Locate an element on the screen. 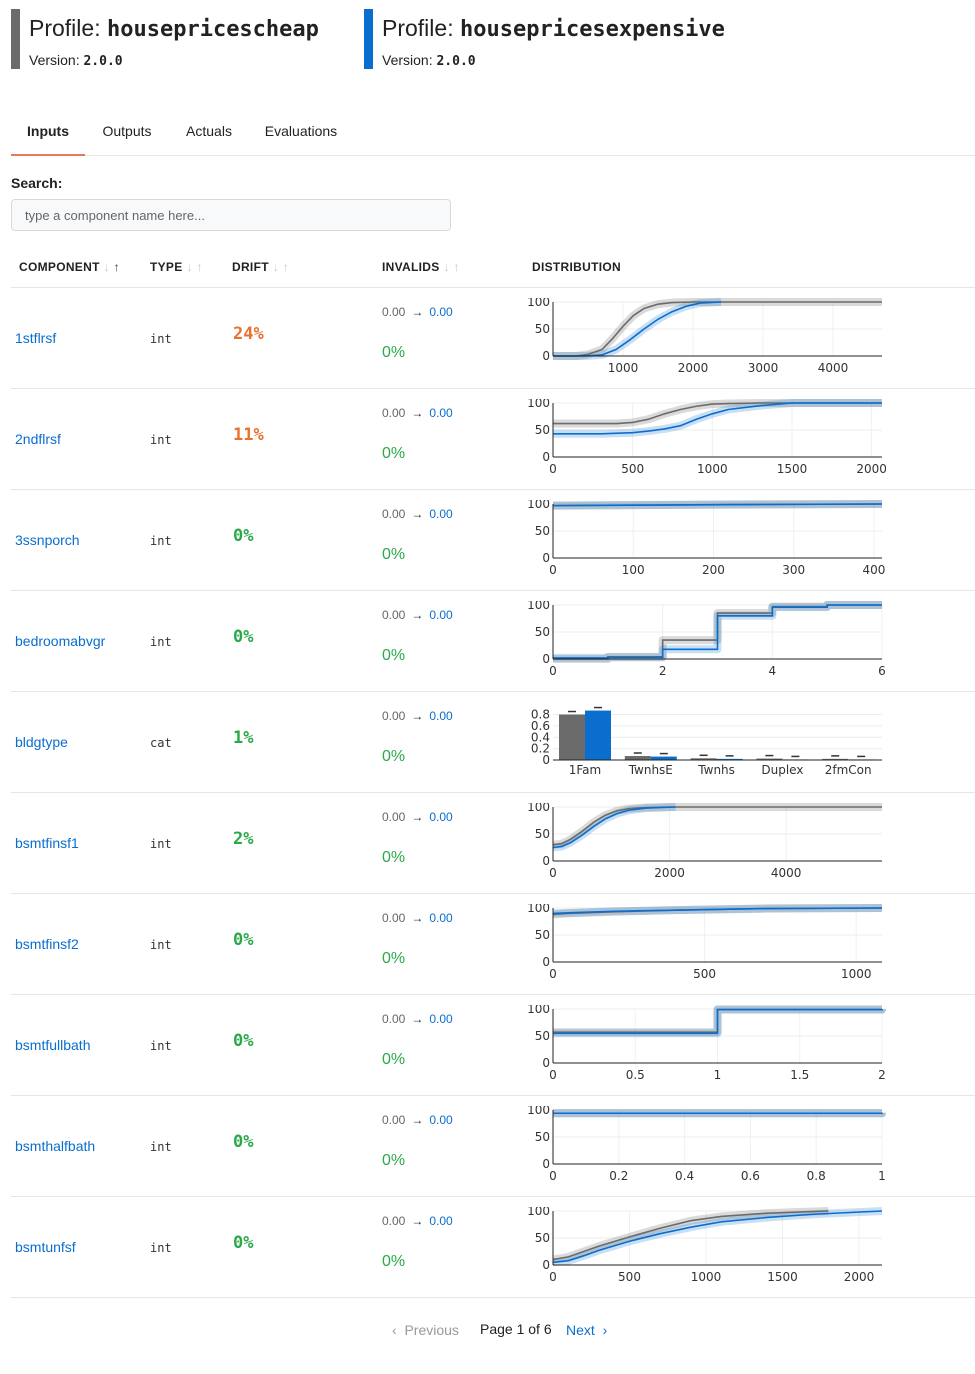  tab-bar: Inputs Outputs Actuals Evaluations is located at coordinates (493, 133).